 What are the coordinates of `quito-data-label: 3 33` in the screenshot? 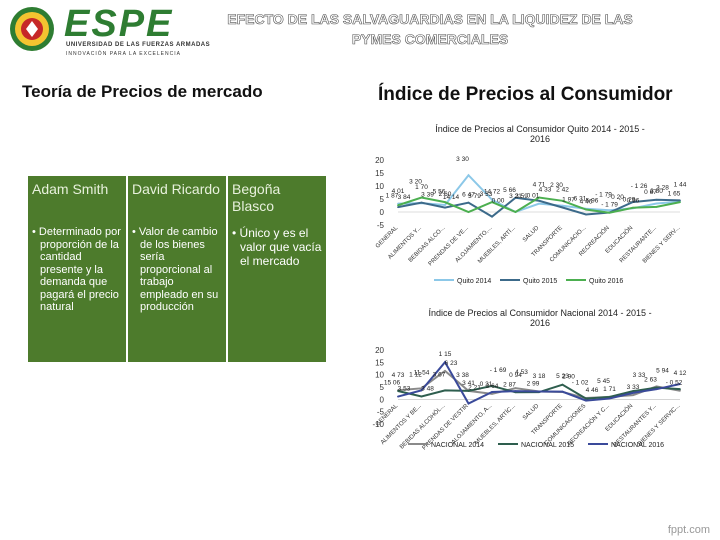 It's located at (486, 194).